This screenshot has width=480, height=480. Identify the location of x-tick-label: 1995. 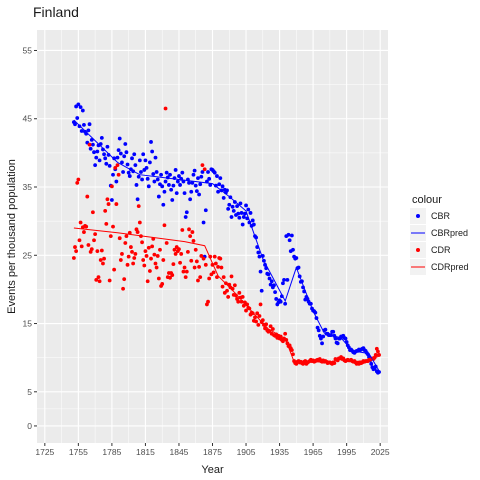
(346, 452).